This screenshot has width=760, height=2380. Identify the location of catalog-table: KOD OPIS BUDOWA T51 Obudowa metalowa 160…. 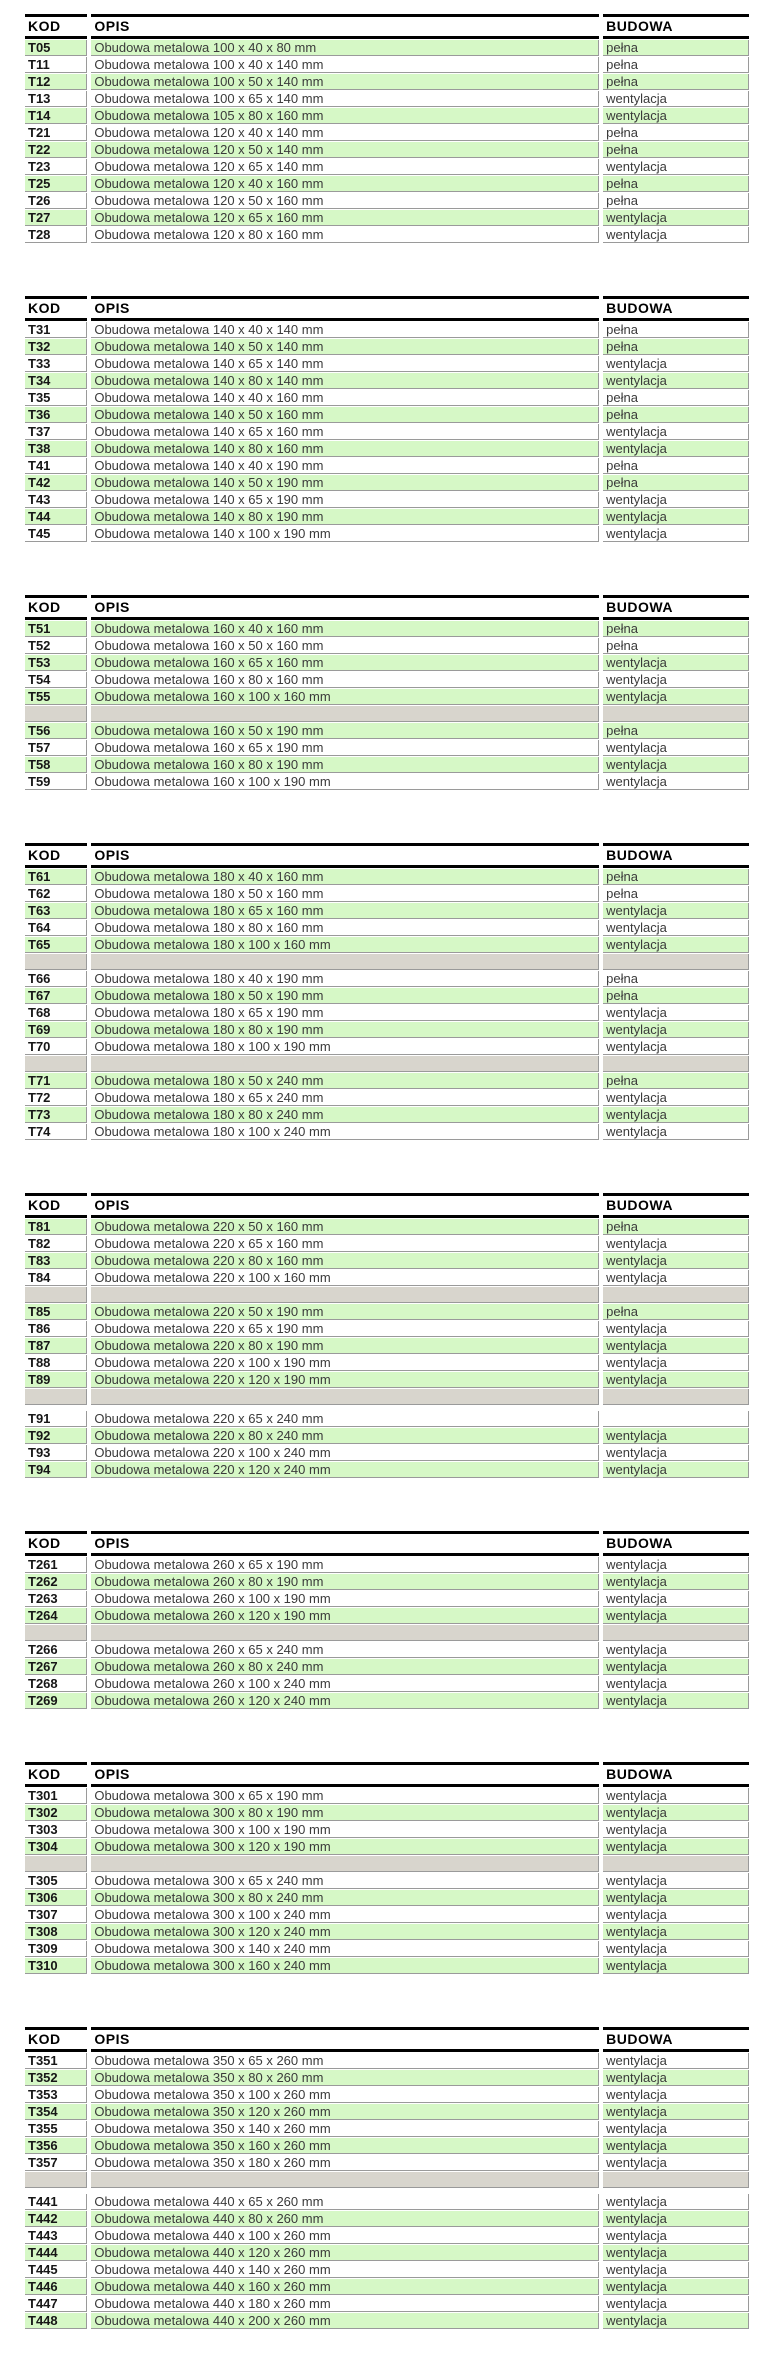
(387, 692).